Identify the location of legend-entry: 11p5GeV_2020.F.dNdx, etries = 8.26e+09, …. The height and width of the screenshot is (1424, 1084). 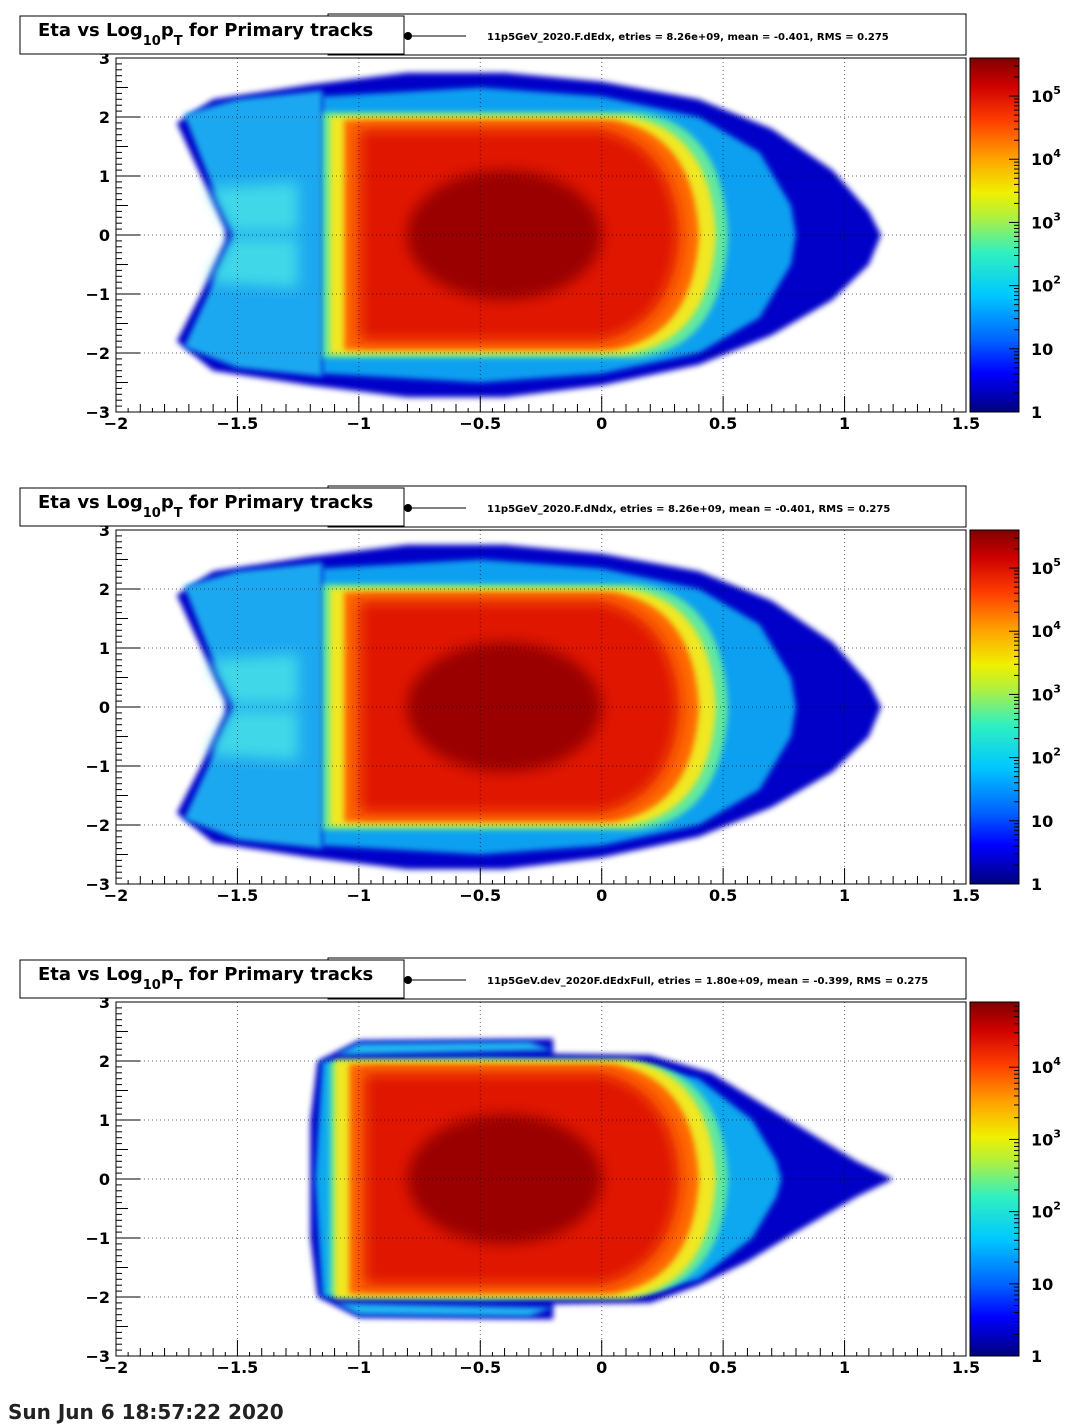
(688, 509).